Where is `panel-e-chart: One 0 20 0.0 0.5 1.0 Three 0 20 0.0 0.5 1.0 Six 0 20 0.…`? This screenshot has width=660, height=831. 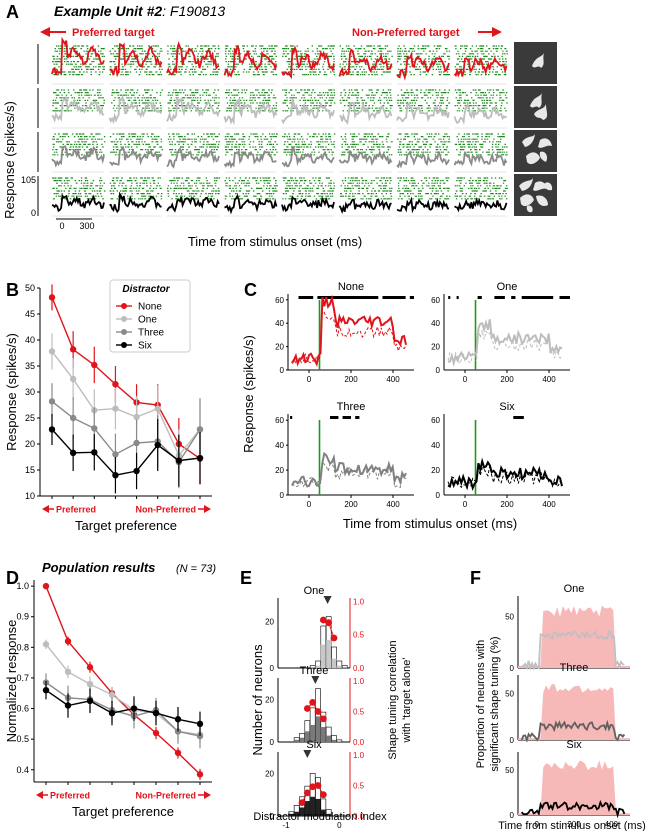
panel-e-chart: One 0 20 0.0 0.5 1.0 Three 0 20 0.0 0.5 1.0 Six 0 20 0.… is located at coordinates (331, 707).